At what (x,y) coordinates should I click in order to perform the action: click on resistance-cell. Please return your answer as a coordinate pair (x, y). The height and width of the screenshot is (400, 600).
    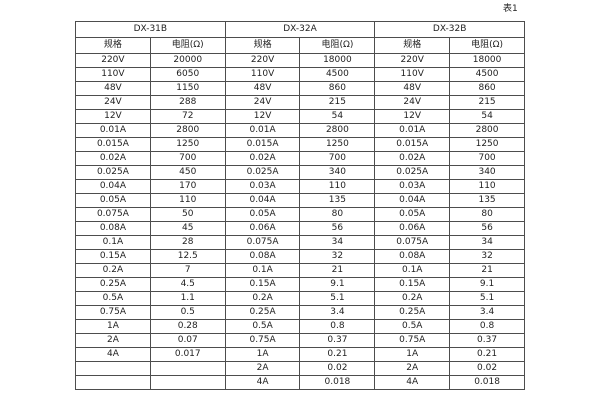
    Looking at the image, I should click on (187, 382).